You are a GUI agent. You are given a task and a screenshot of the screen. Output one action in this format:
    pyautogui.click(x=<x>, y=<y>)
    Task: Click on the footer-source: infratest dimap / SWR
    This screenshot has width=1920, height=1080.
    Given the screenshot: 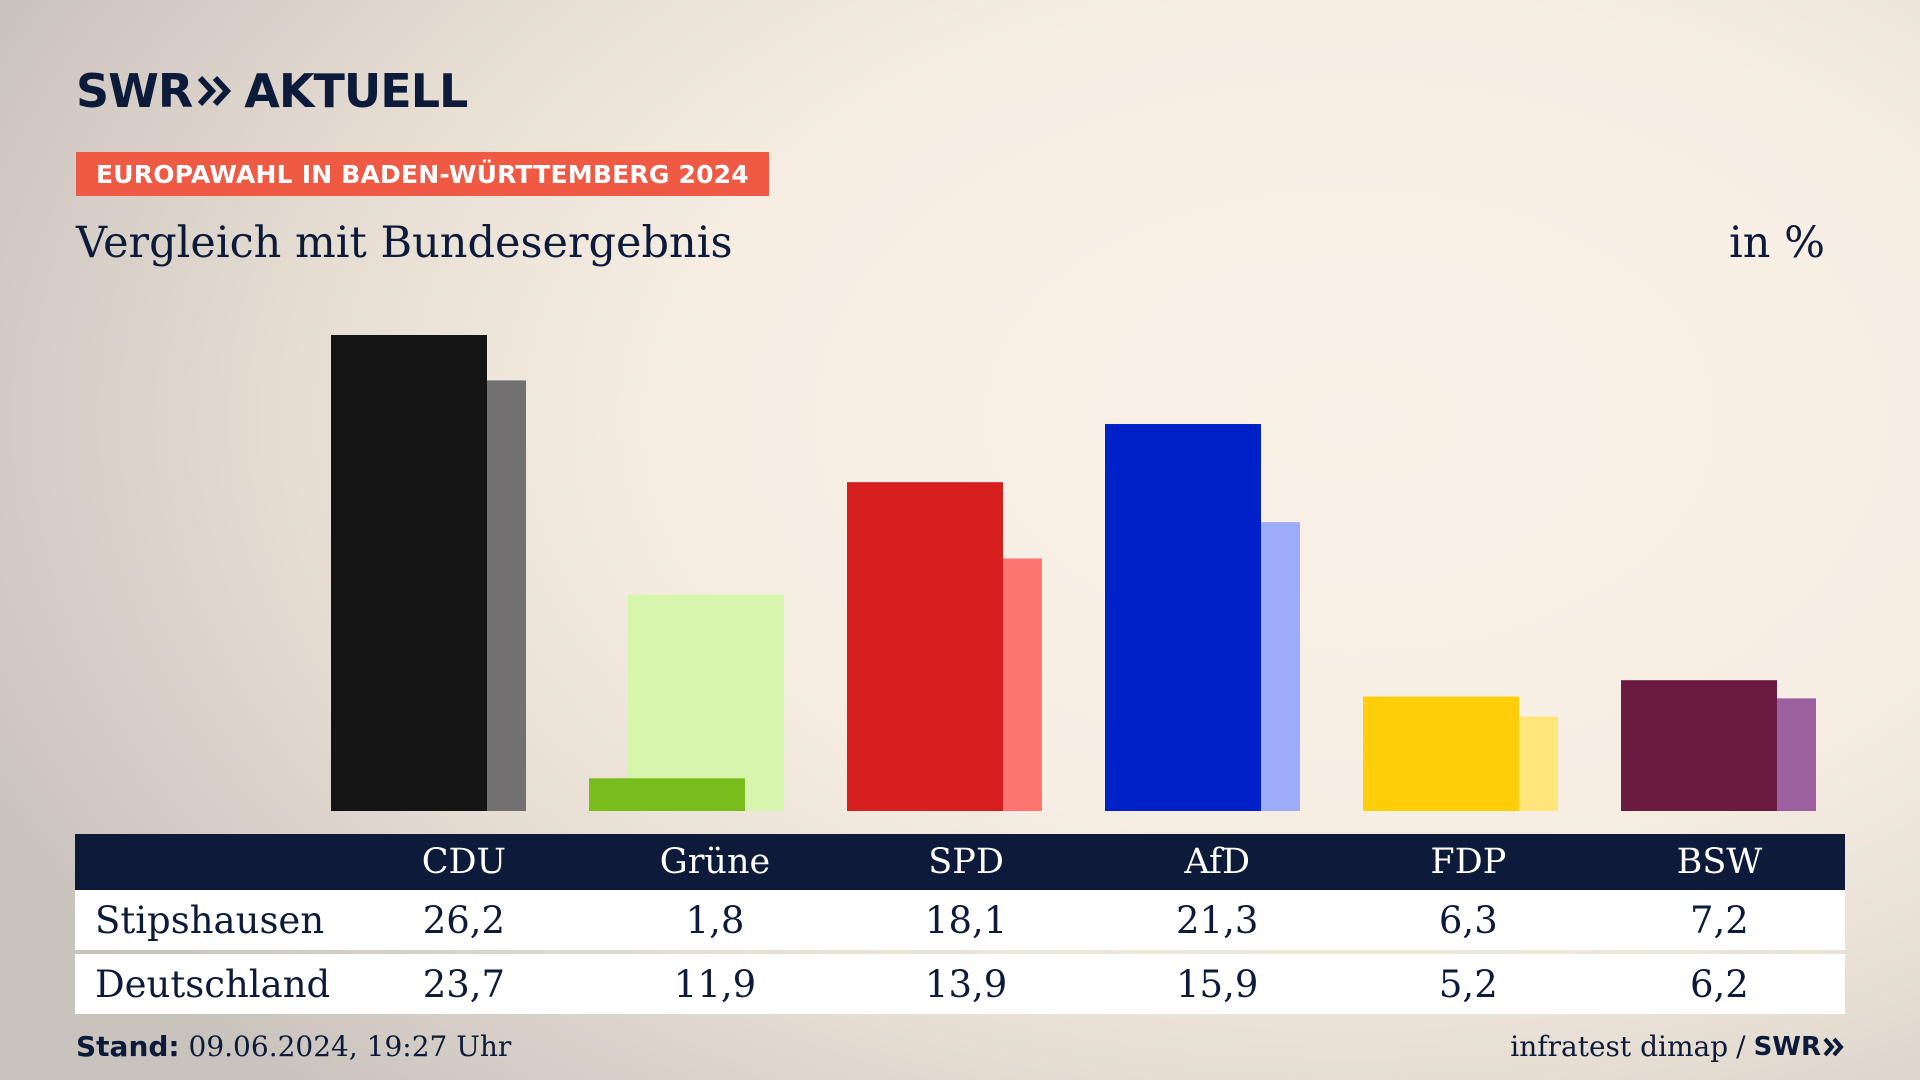 What is the action you would take?
    pyautogui.click(x=1677, y=1046)
    